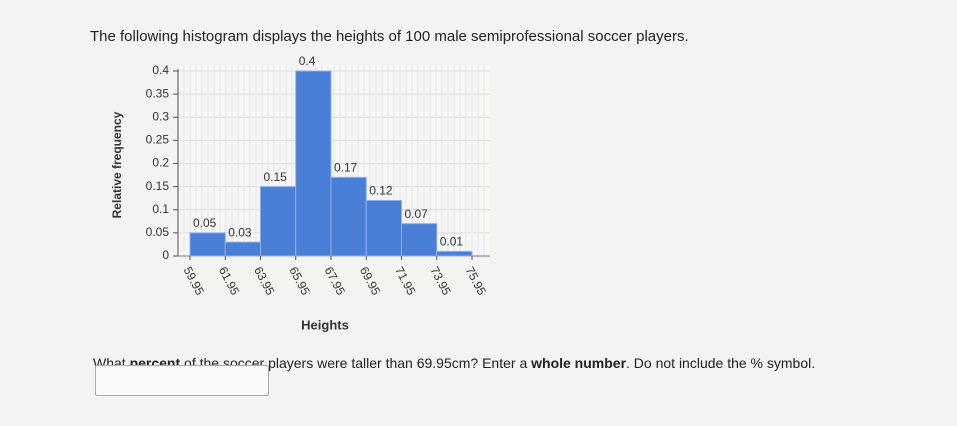 This screenshot has height=426, width=957. I want to click on value-label: 0.15, so click(276, 177).